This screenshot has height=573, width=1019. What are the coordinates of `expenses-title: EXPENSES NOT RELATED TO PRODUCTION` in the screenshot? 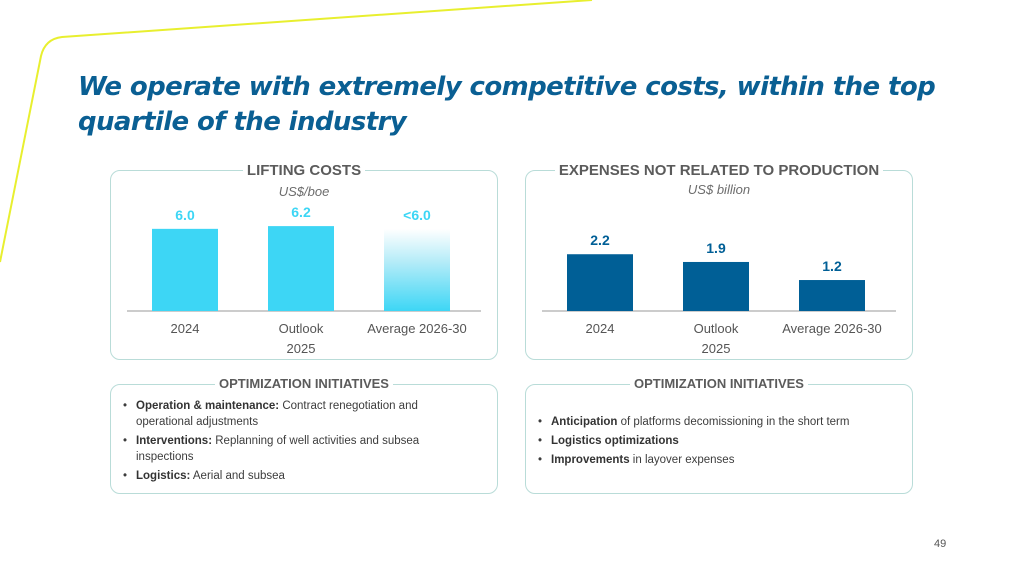 It's located at (719, 171).